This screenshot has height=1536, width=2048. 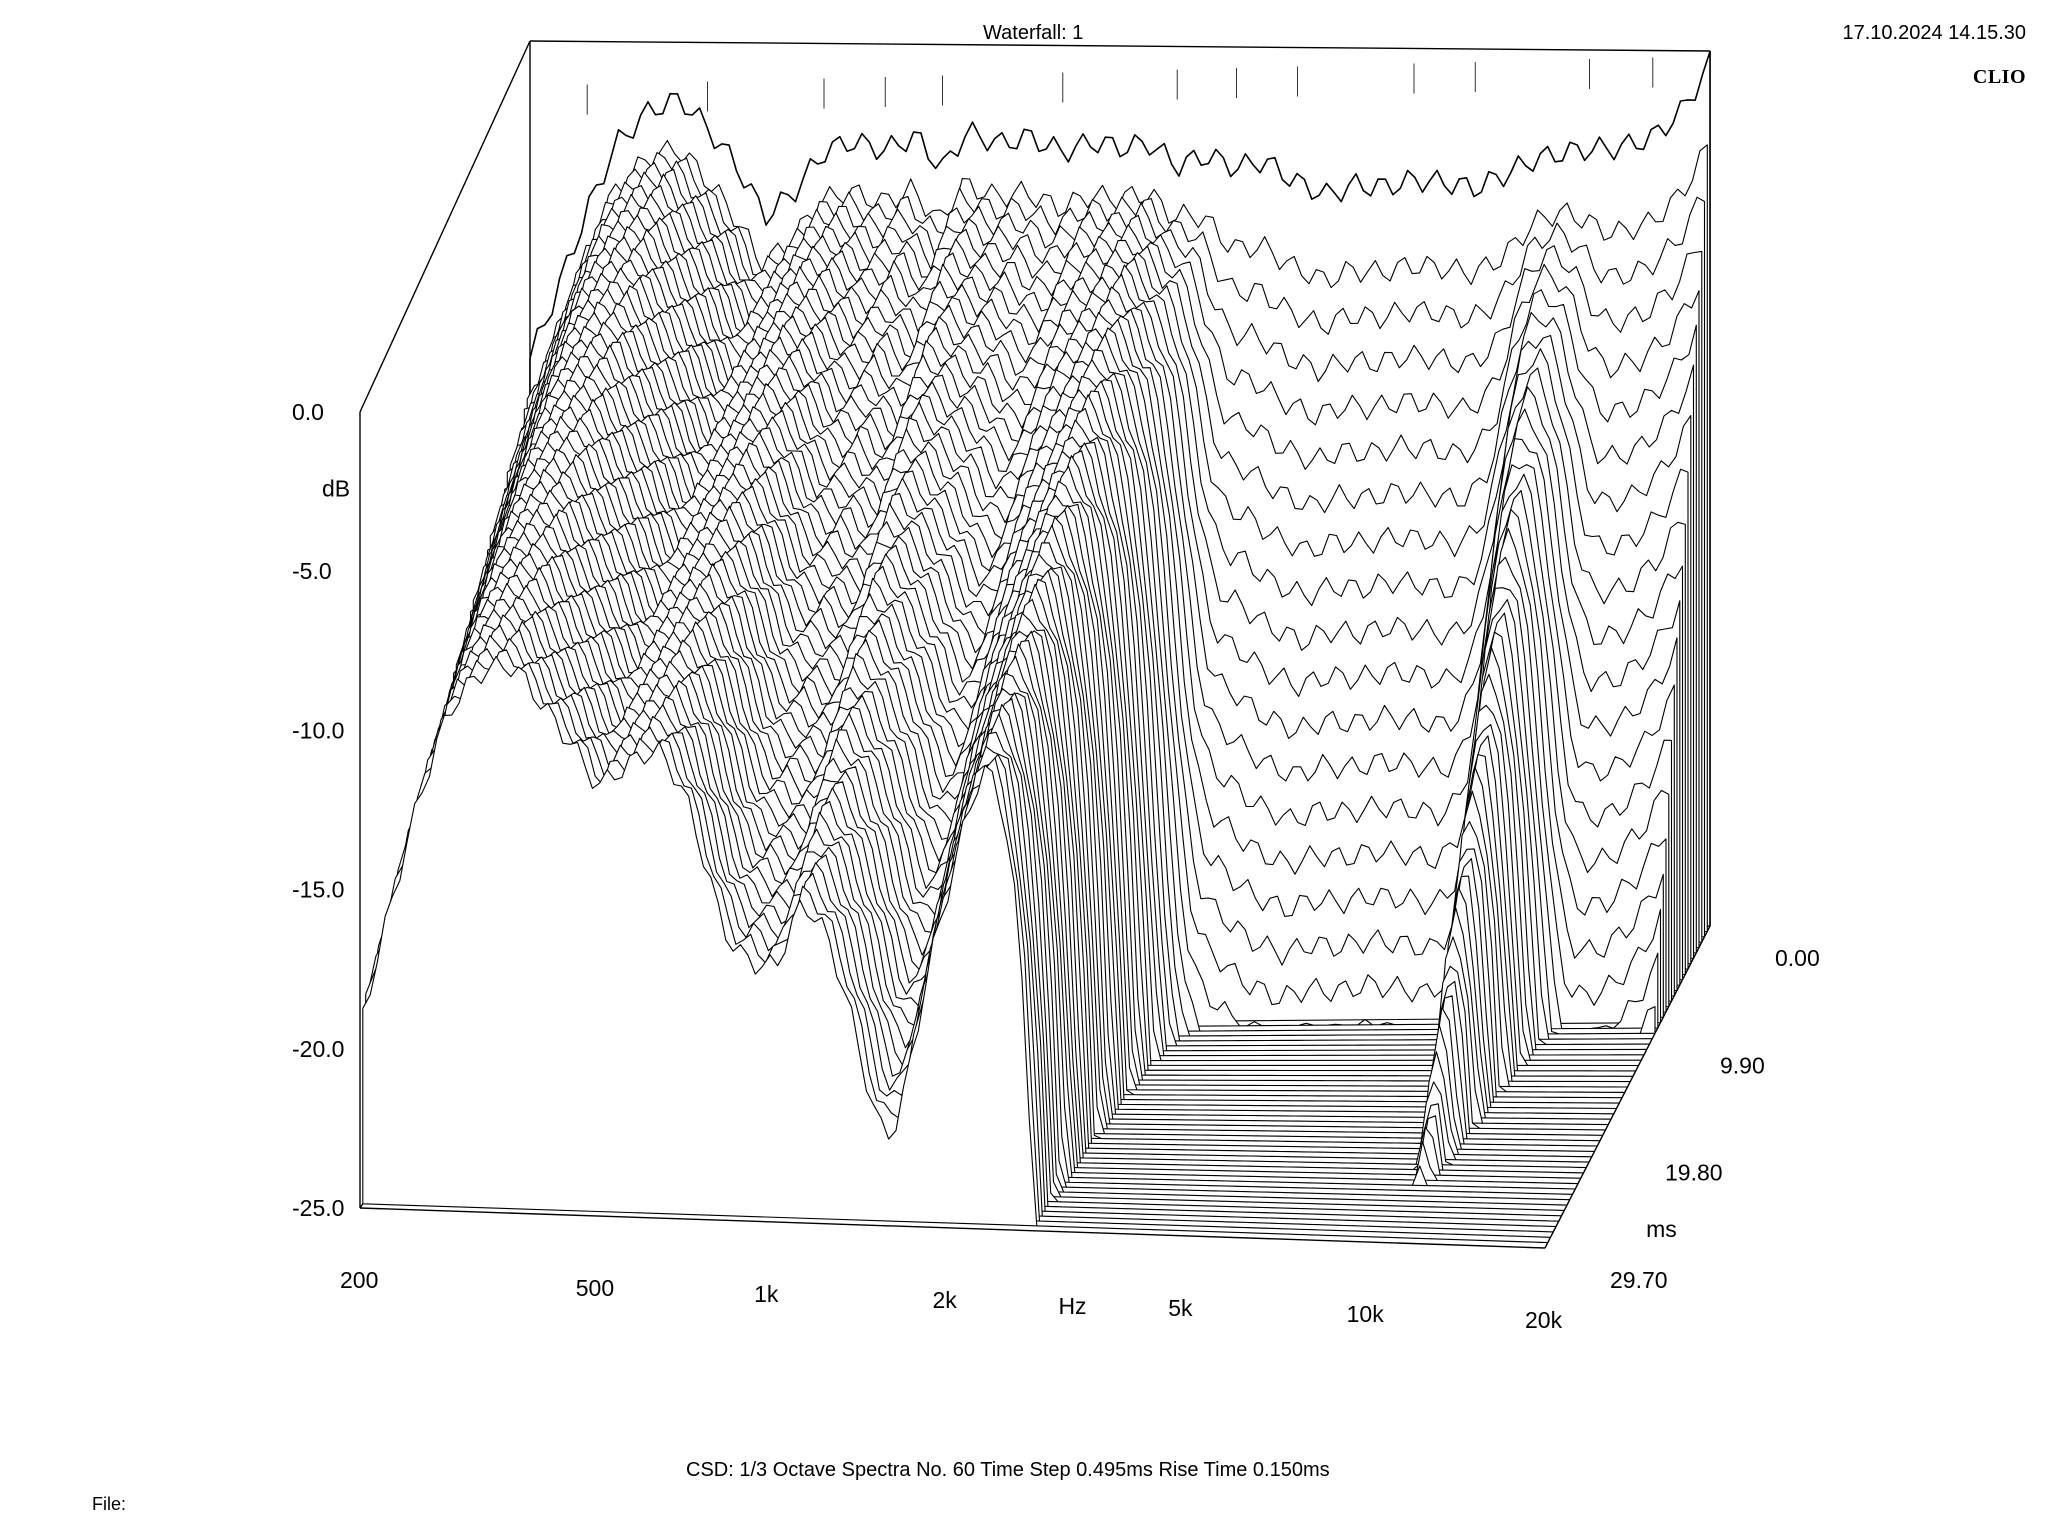 I want to click on y-tick-label: -25.0, so click(x=318, y=1208).